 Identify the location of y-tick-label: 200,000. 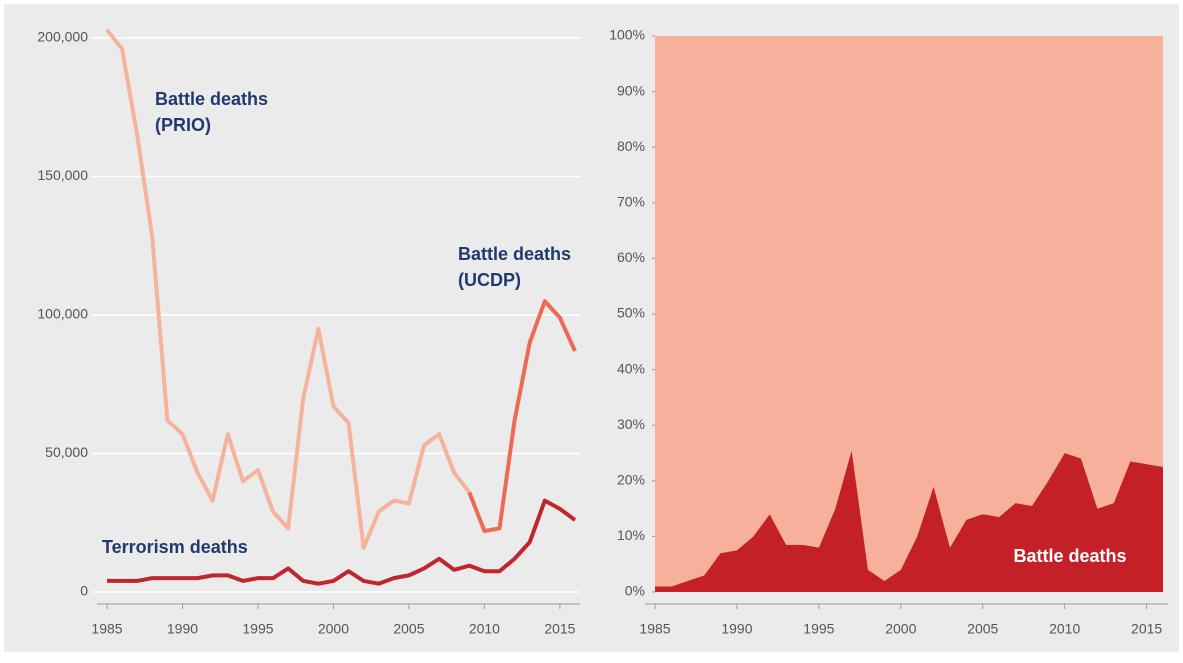
(62, 37).